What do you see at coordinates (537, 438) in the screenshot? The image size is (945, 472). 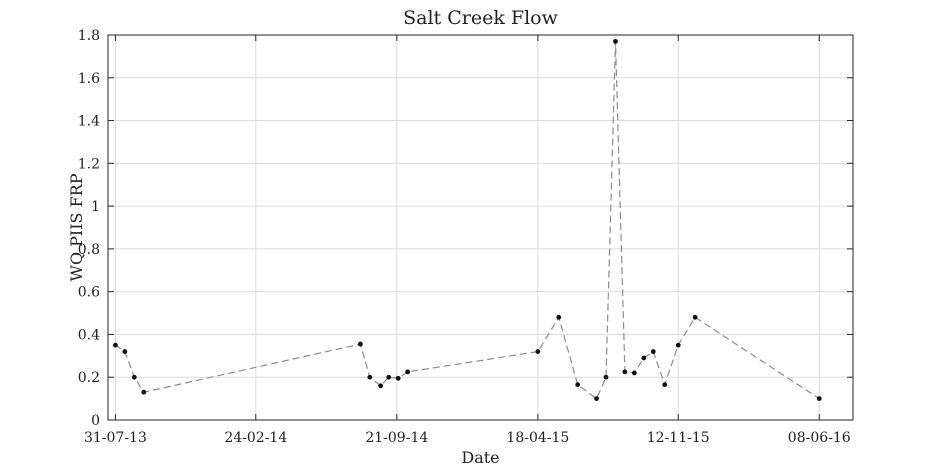 I see `x-tick-label: 18-04-15` at bounding box center [537, 438].